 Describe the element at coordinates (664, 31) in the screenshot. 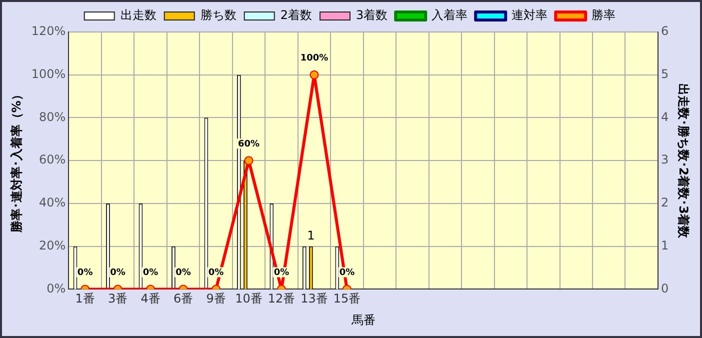

I see `y2-tick-label: 6` at that location.